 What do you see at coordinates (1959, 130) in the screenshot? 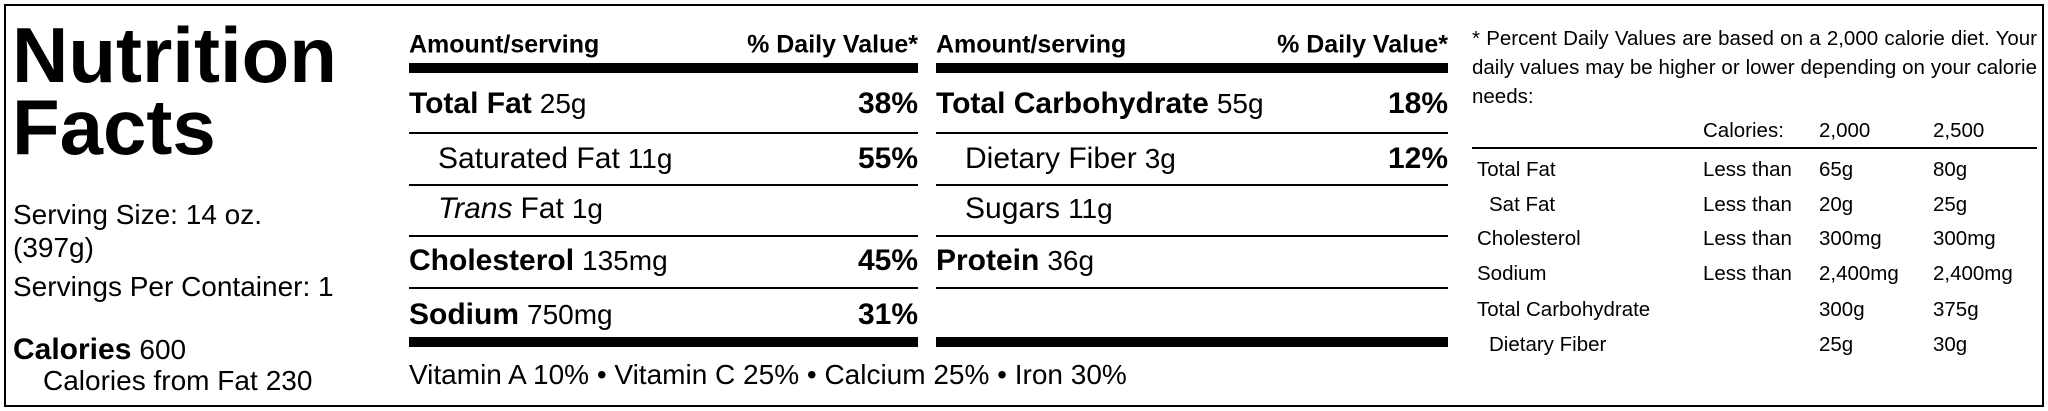
I see `table-header: 2,500` at bounding box center [1959, 130].